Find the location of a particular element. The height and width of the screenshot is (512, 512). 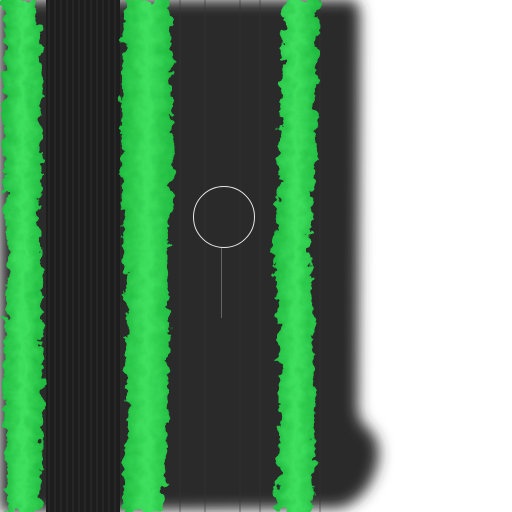

crop-row-left is located at coordinates (22, 256).